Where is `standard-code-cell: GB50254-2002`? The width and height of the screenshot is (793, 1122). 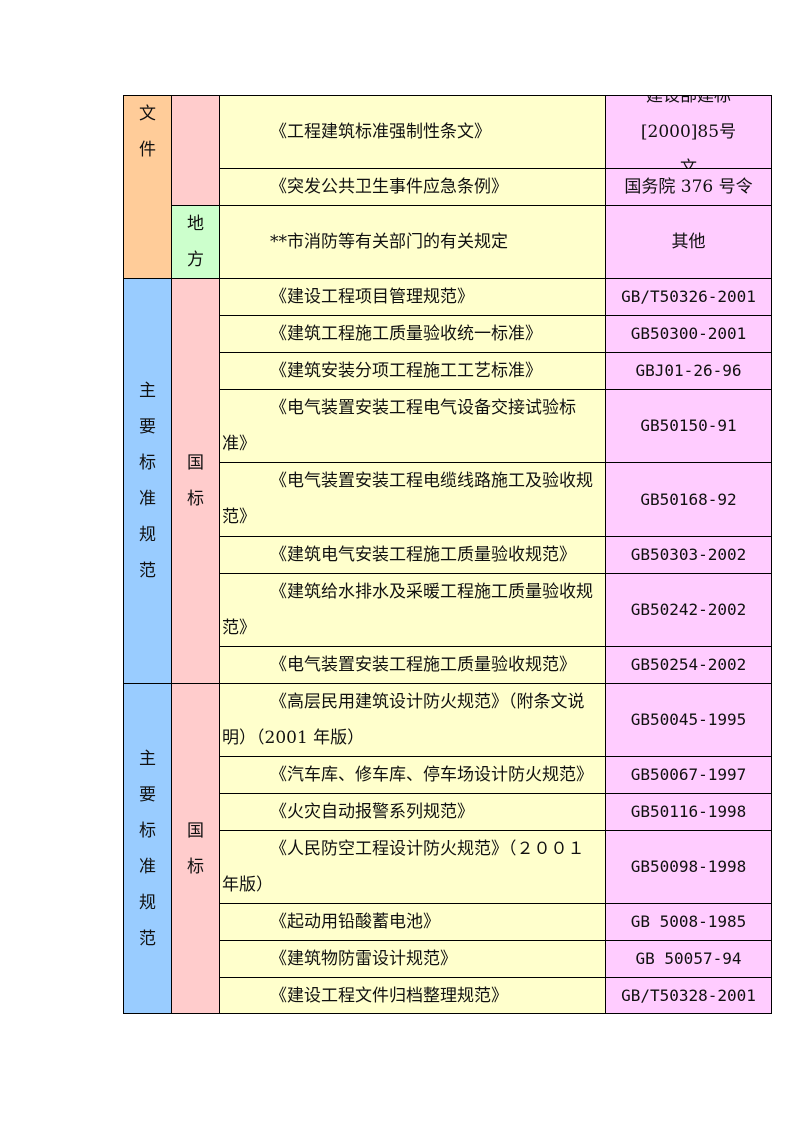 standard-code-cell: GB50254-2002 is located at coordinates (688, 665).